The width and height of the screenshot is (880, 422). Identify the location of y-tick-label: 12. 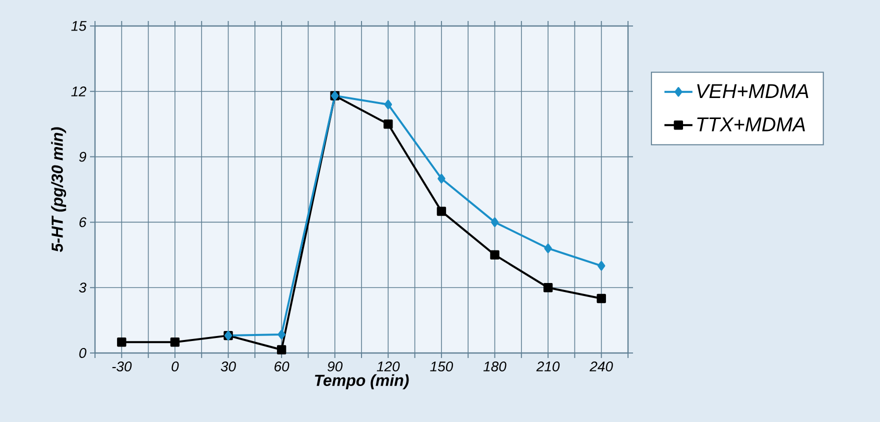
(78, 91).